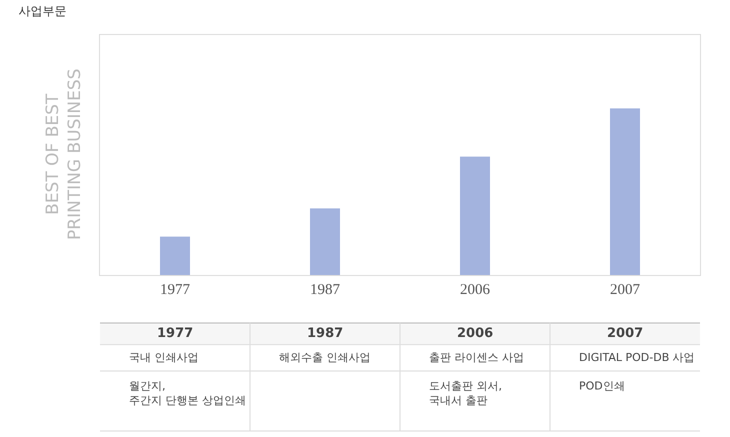  I want to click on text: DIGITAL POD-DB 사업 POD인쇄, so click(637, 372).